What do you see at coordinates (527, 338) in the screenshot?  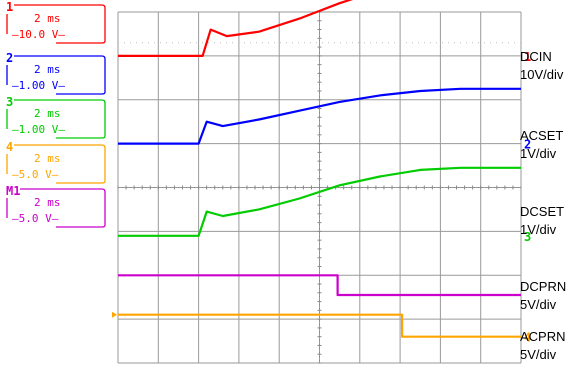 I see `channel-marker-4: 4` at bounding box center [527, 338].